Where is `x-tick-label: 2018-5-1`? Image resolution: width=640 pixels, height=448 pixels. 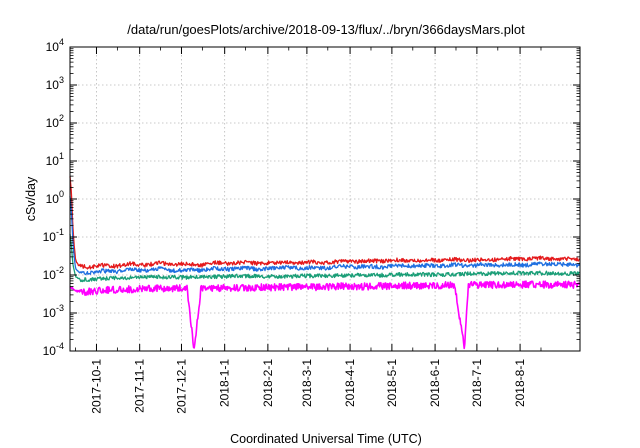
x-tick-label: 2018-5-1 is located at coordinates (392, 383).